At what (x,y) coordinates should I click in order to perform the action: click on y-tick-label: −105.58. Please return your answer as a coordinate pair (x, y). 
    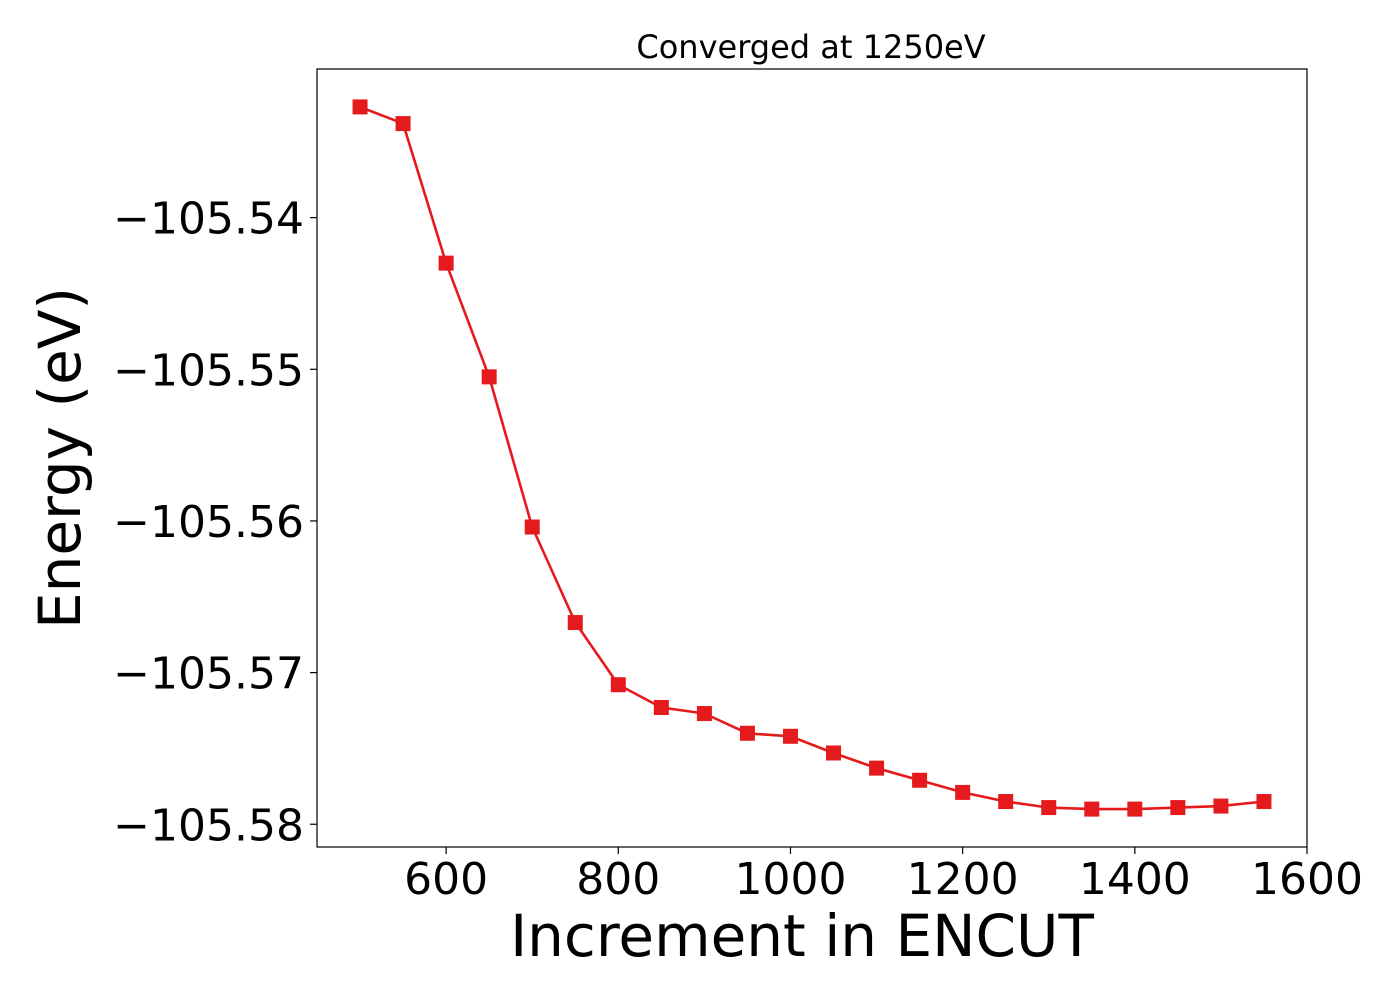
    Looking at the image, I should click on (208, 825).